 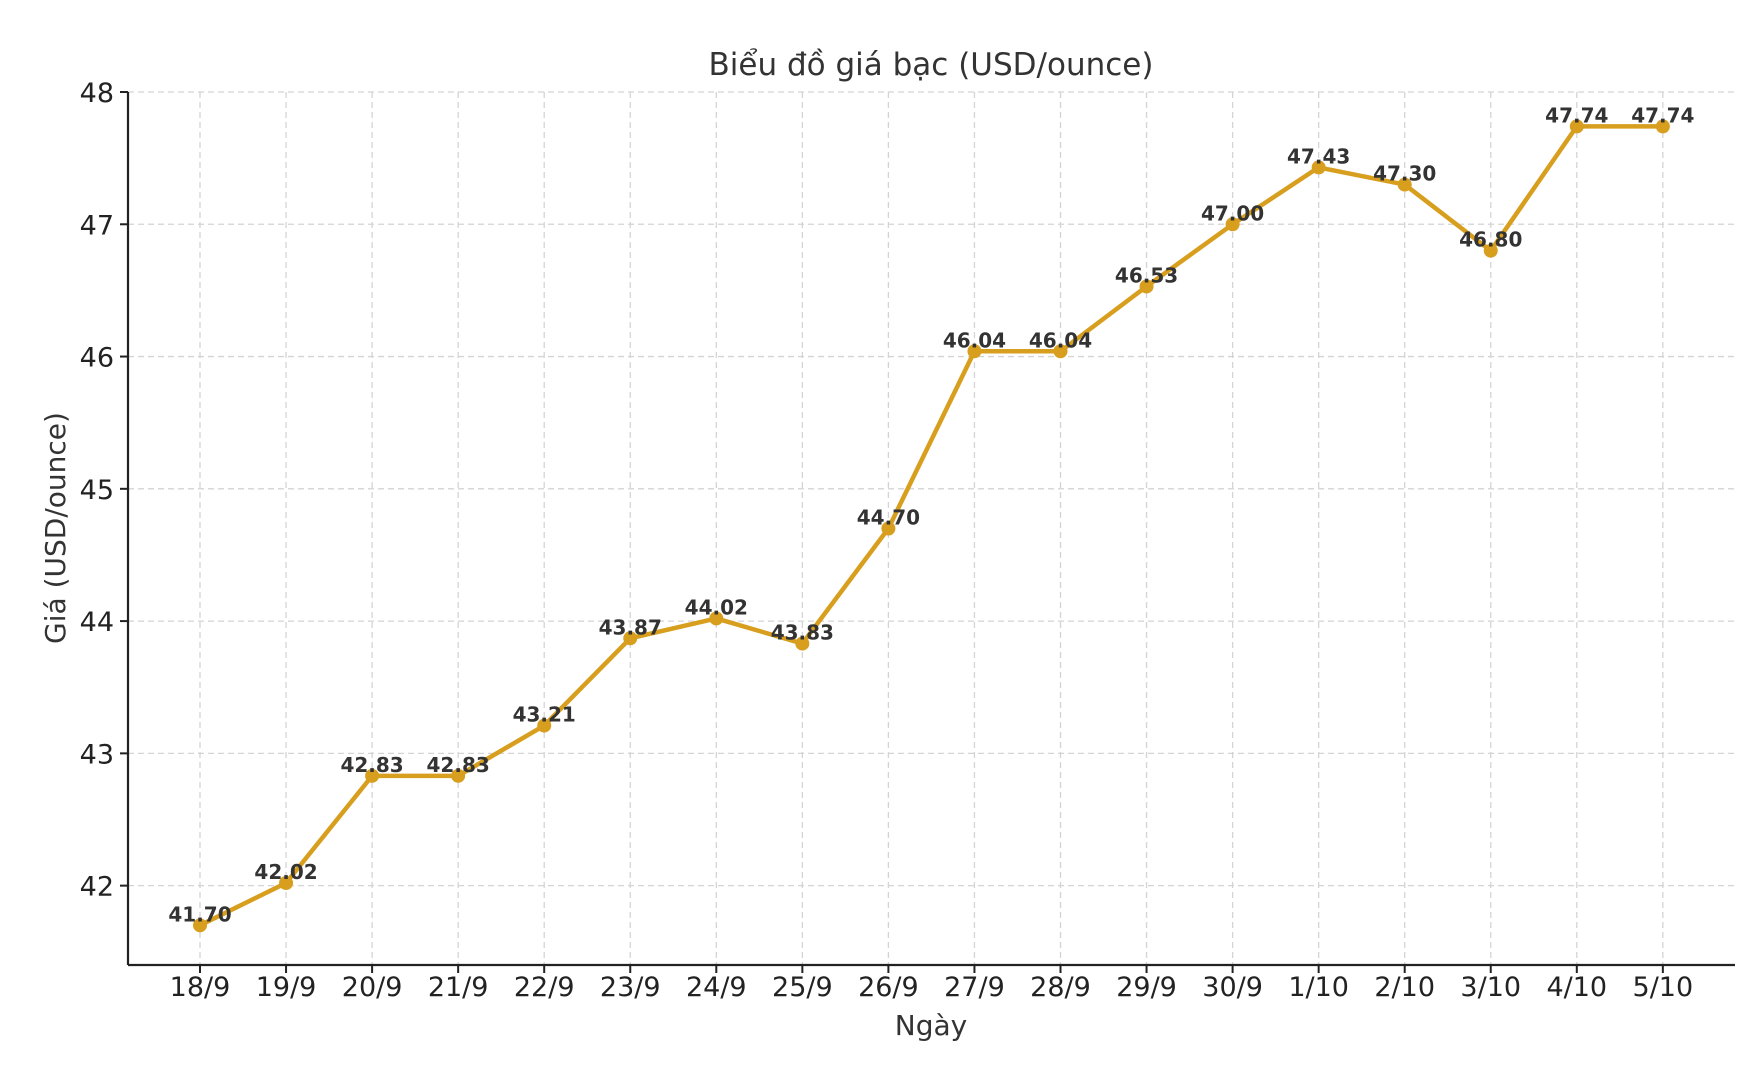 I want to click on data-label: 47.30, so click(x=1404, y=174).